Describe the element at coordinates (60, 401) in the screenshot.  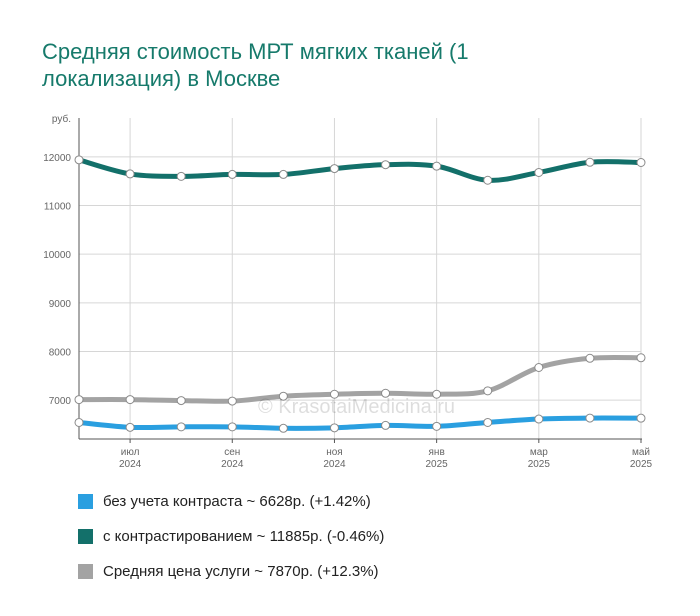
I see `y-tick-label-7000: 7000` at that location.